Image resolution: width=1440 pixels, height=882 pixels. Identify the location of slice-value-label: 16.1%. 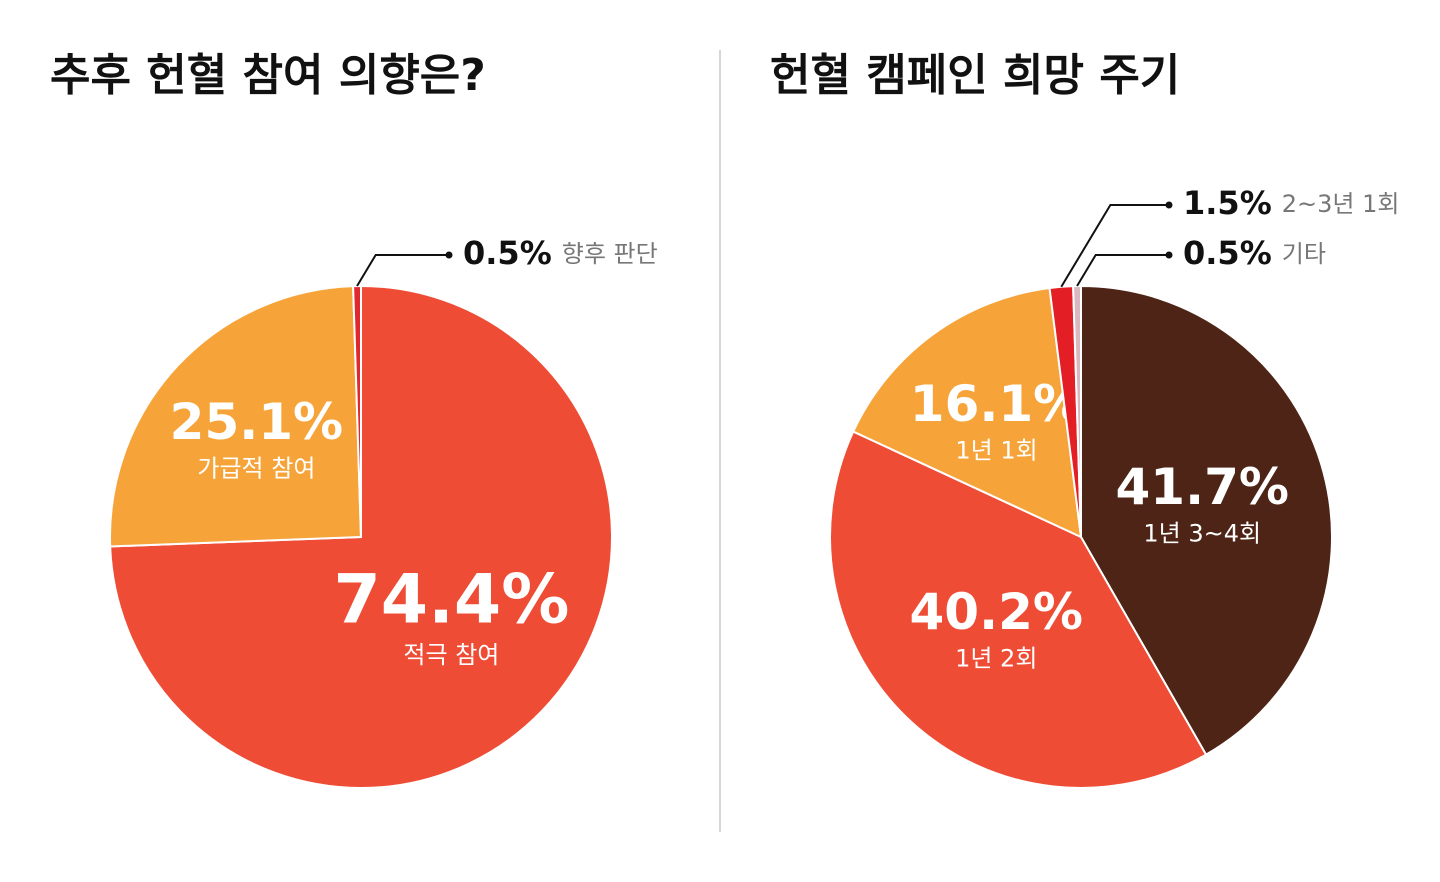
(996, 404).